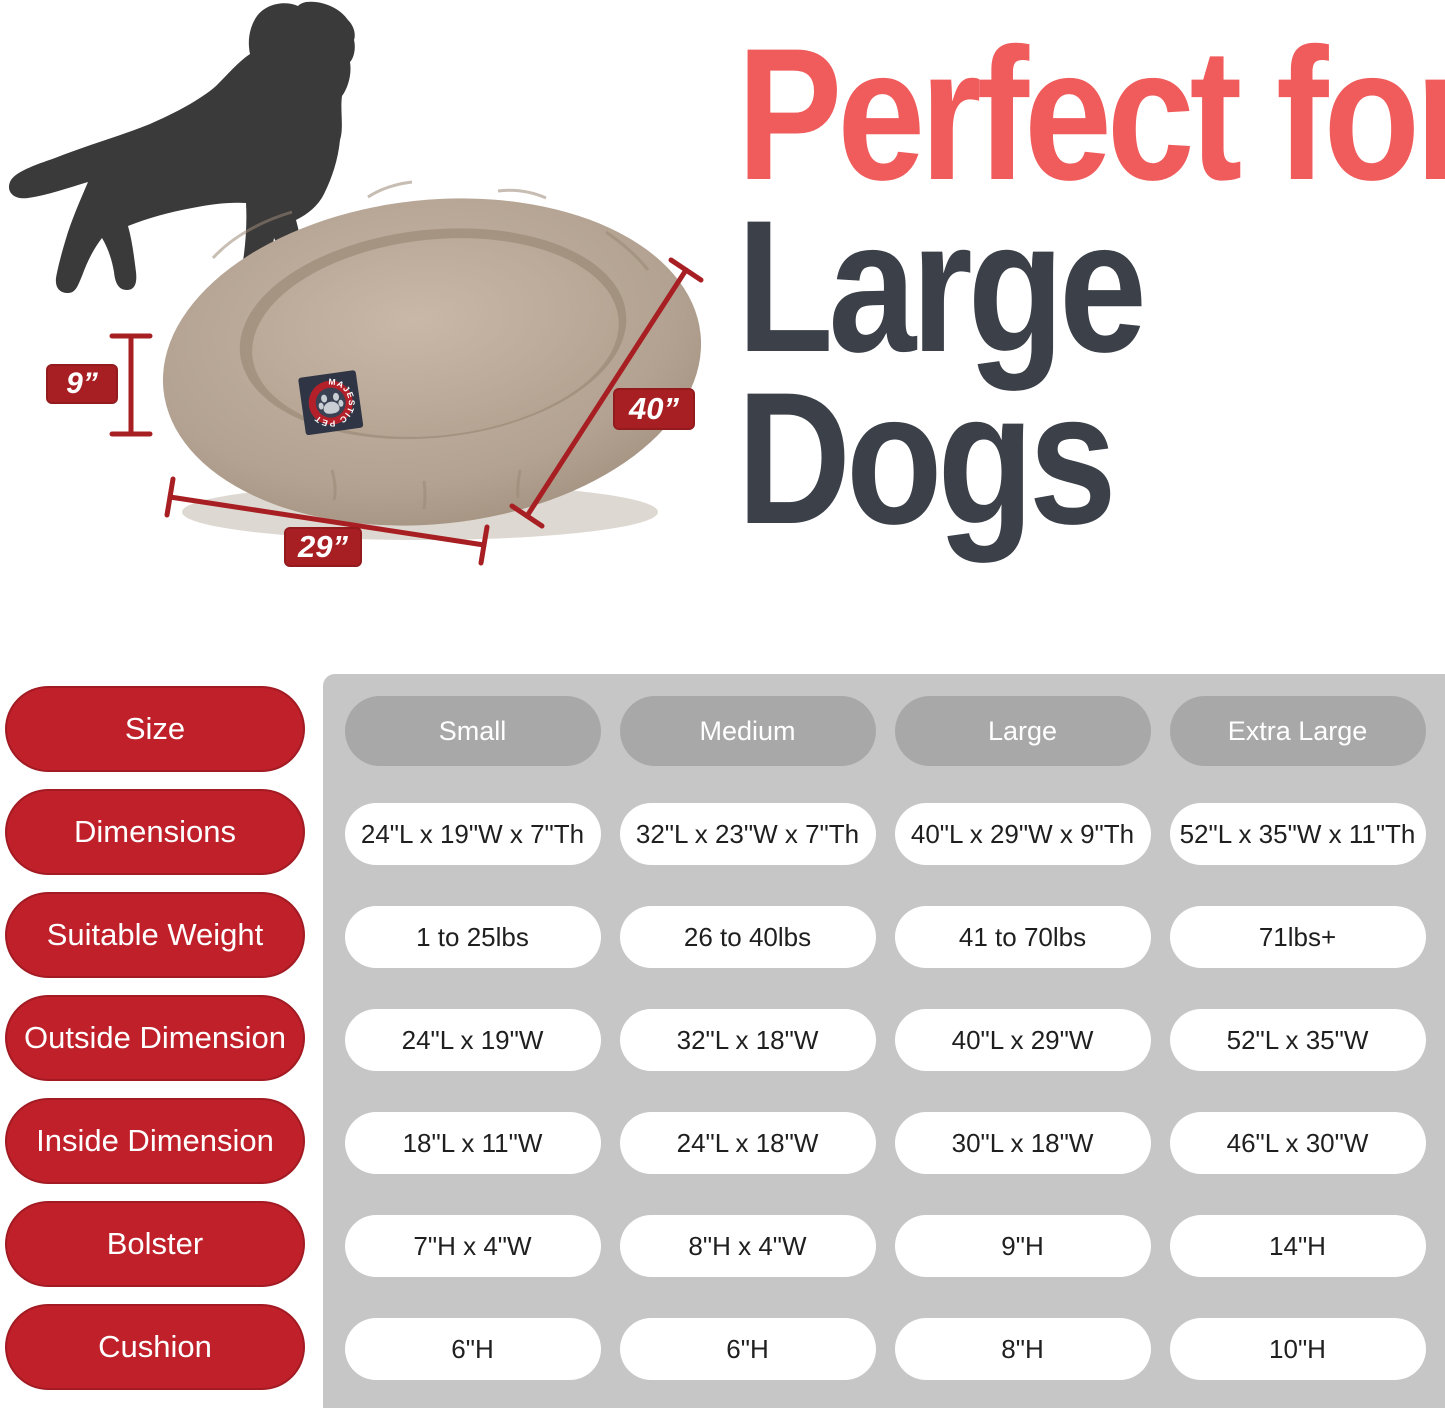 The image size is (1445, 1408). What do you see at coordinates (942, 286) in the screenshot?
I see `headline-line-2: Large` at bounding box center [942, 286].